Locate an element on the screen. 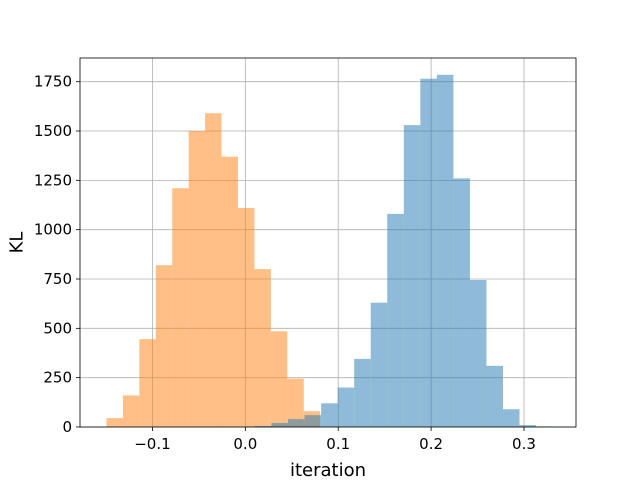  y-tick-label: 500 is located at coordinates (57, 328).